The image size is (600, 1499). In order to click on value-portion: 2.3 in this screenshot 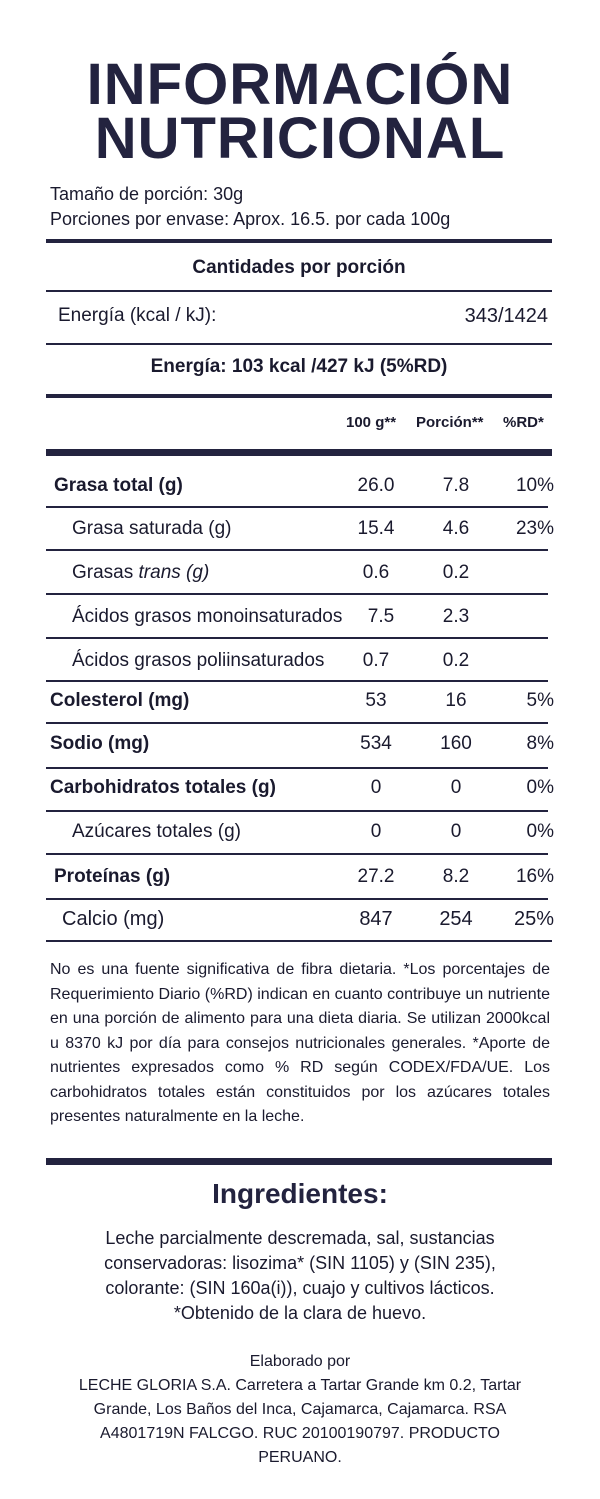, I will do `click(456, 616)`.